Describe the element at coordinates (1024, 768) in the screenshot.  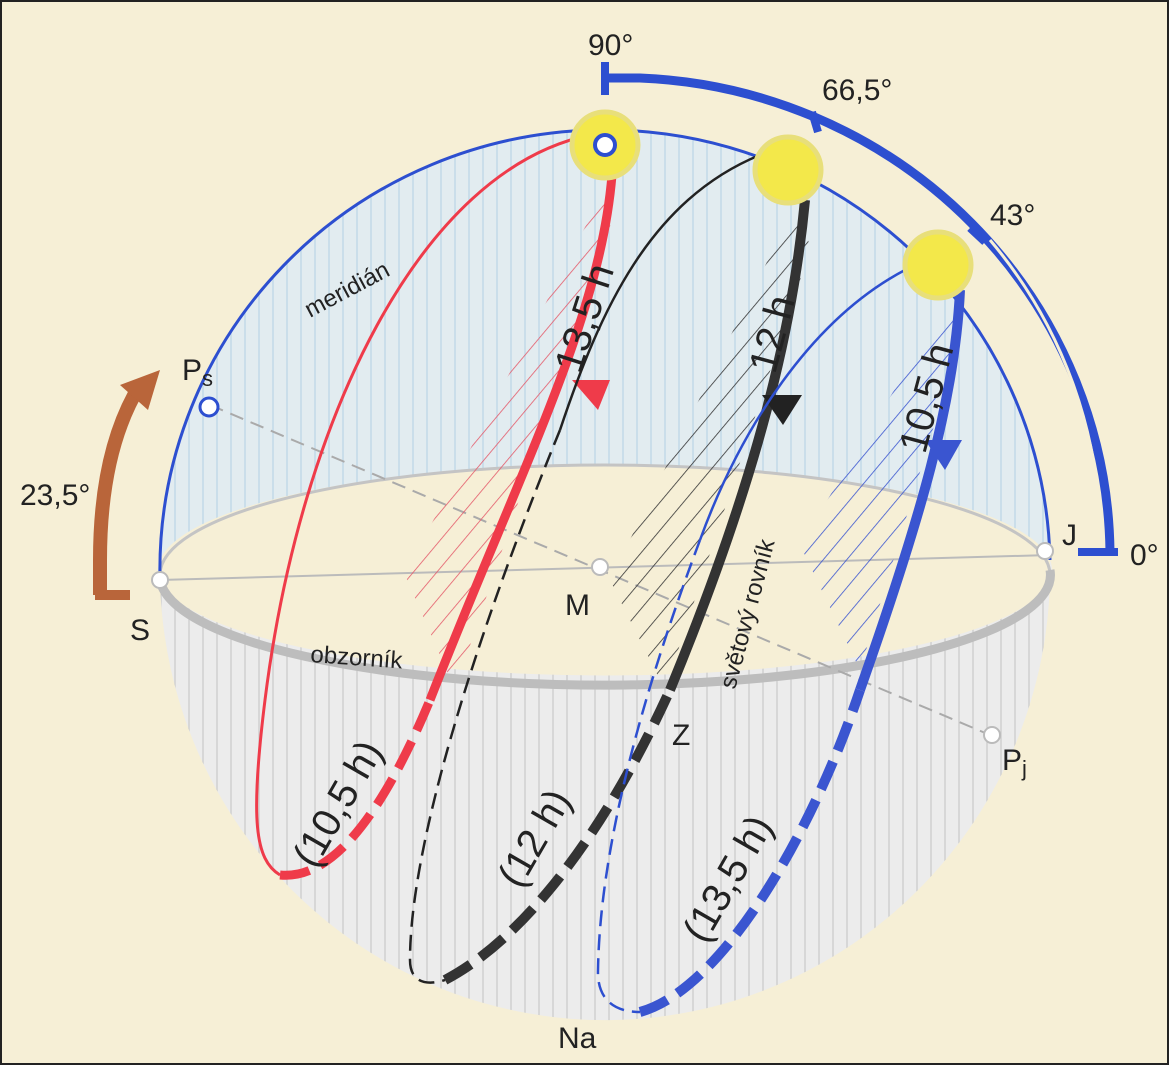
I see `label-sub: j` at that location.